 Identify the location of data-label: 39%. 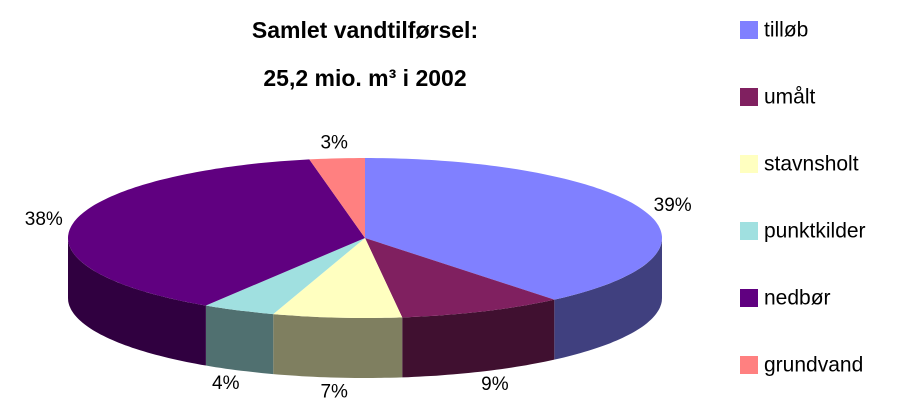
(673, 205).